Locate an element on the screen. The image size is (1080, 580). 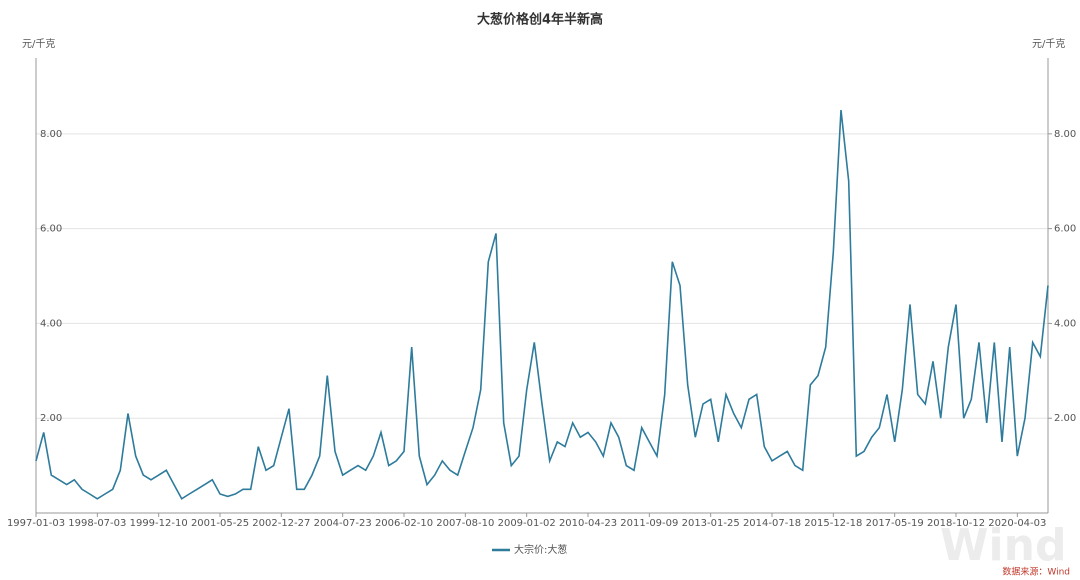
y2-axis-unit: 元/千克 is located at coordinates (1048, 44).